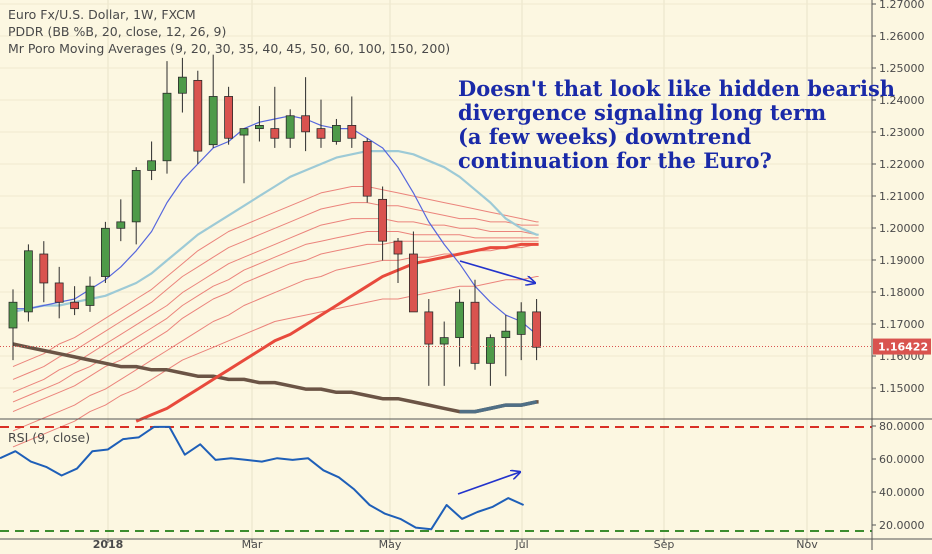 This screenshot has height=554, width=932. What do you see at coordinates (102, 14) in the screenshot?
I see `symbol-title: Euro Fx/U.S. Dollar, 1W, FXCM` at bounding box center [102, 14].